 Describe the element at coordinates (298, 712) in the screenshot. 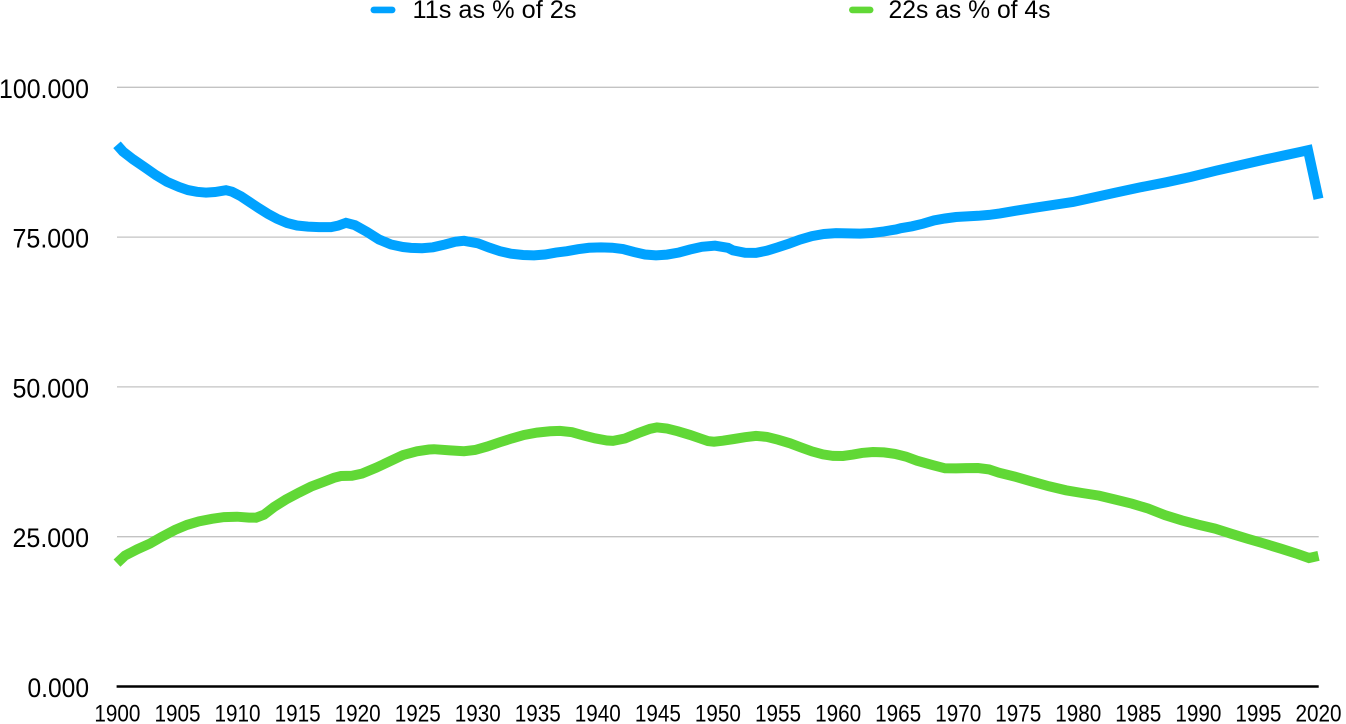

I see `svg-text: 1915` at that location.